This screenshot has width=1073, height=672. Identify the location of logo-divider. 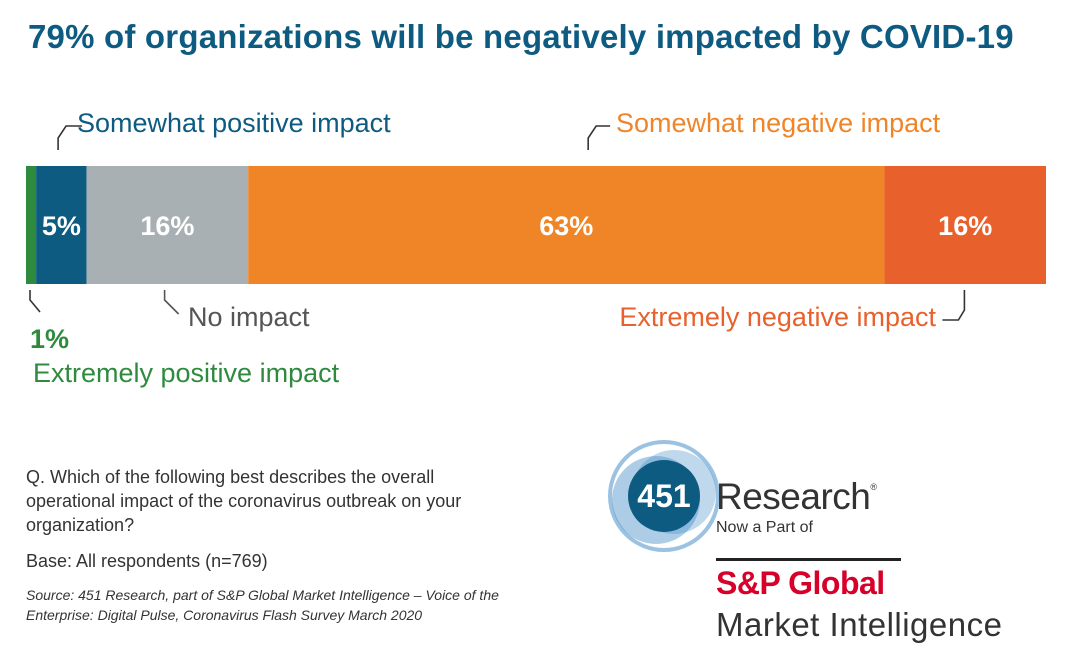
(808, 559).